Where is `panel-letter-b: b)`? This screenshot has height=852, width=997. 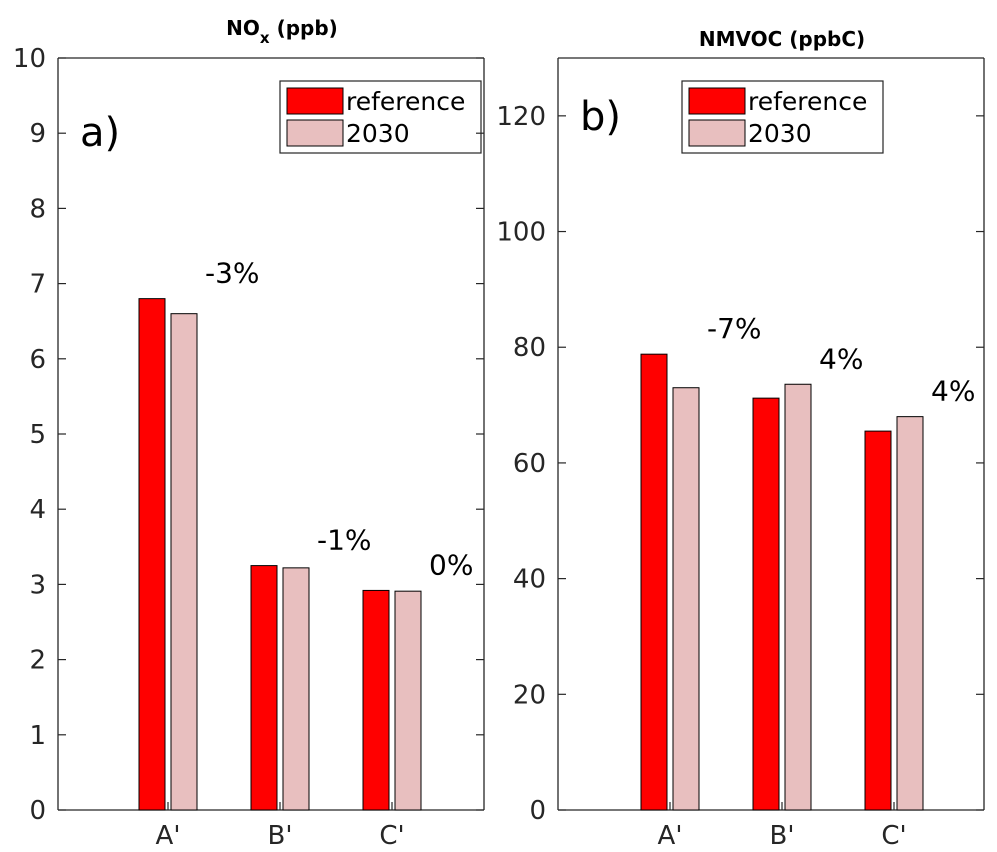
panel-letter-b: b) is located at coordinates (600, 117).